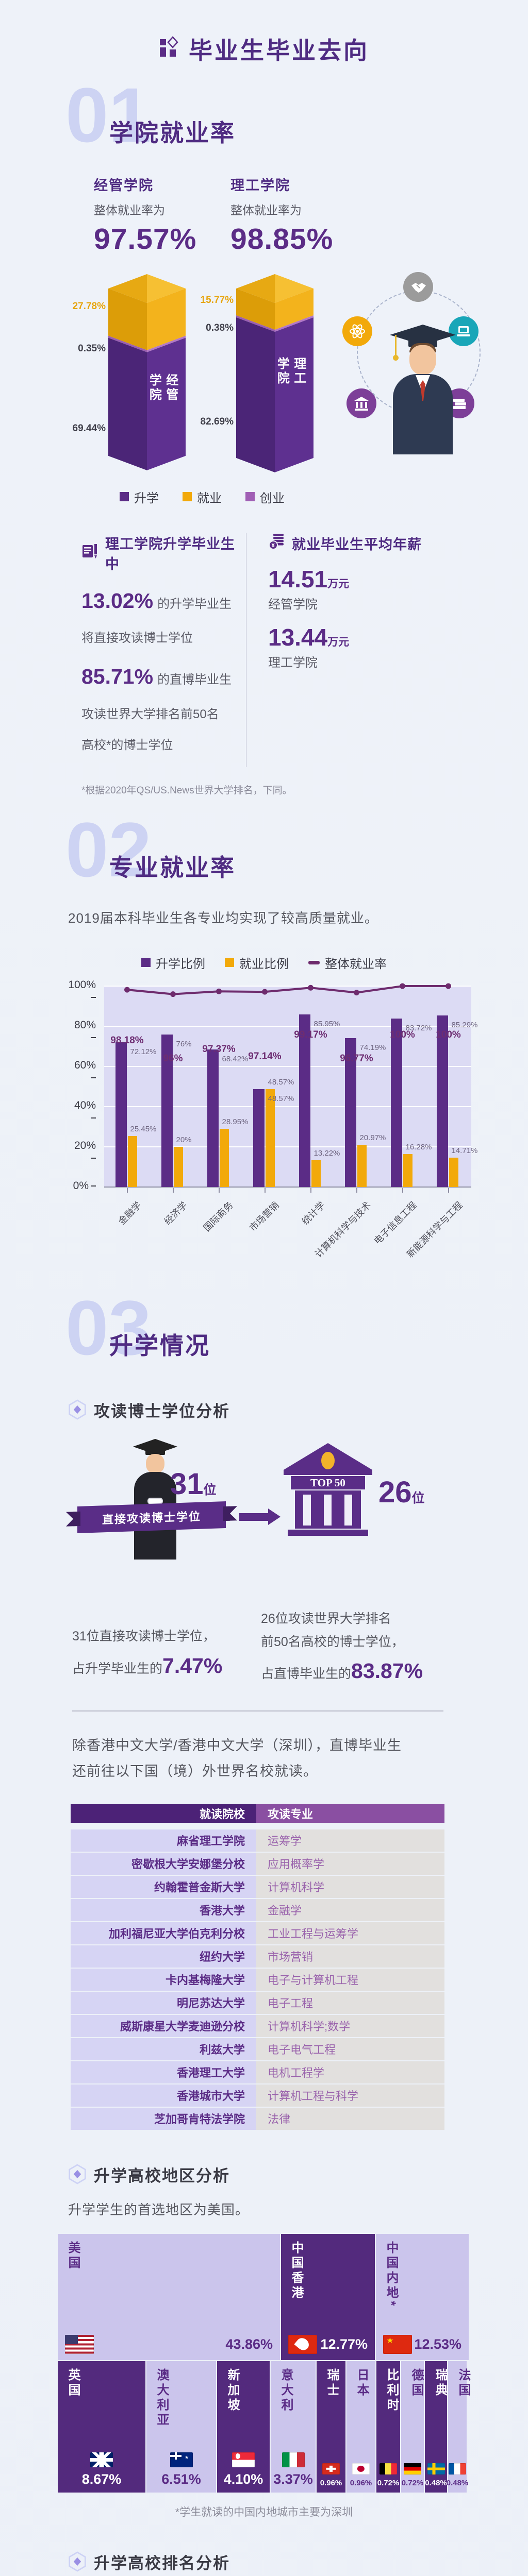 The image size is (528, 2576). Describe the element at coordinates (257, 1710) in the screenshot. I see `divider` at that location.